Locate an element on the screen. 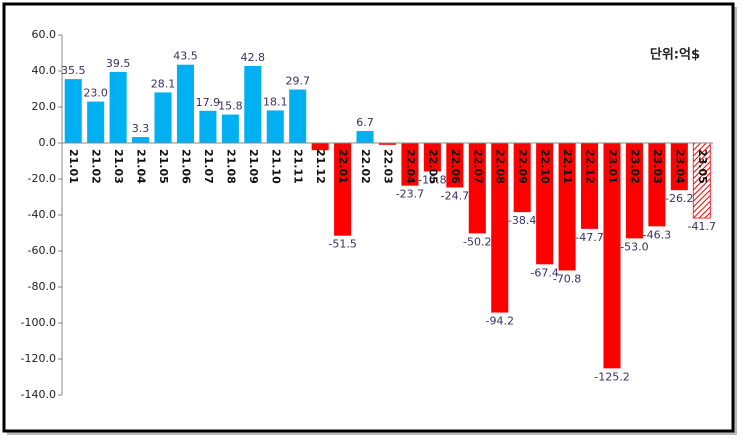 This screenshot has height=439, width=743. data-label: -94.2 is located at coordinates (500, 321).